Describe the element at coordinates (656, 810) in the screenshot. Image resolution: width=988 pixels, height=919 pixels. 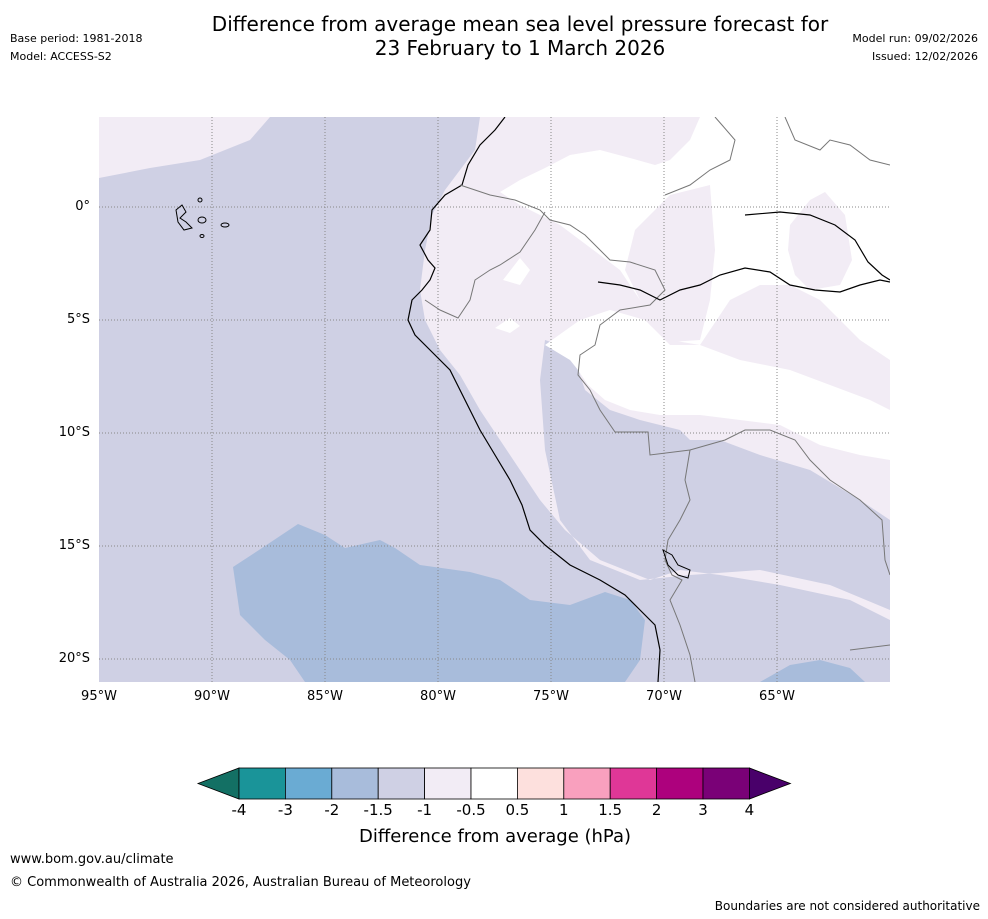
I see `colorbar-tick-label: 2` at that location.